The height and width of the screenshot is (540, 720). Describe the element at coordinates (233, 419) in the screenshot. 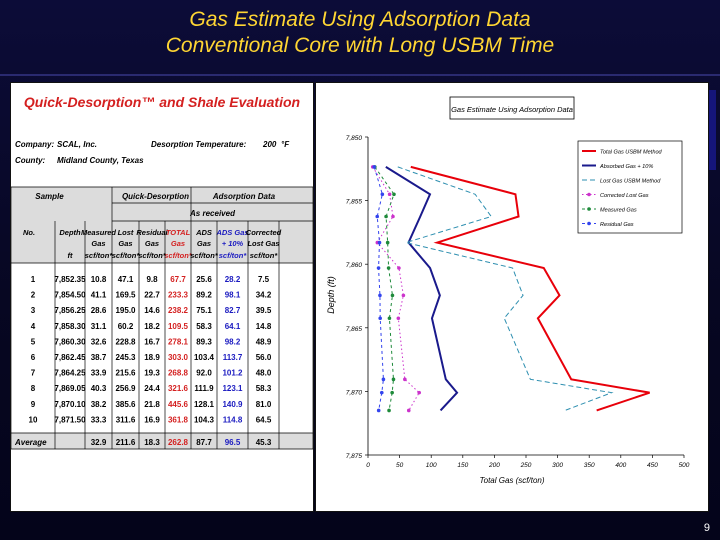

I see `table-cell-r10-c8: 114.8` at that location.